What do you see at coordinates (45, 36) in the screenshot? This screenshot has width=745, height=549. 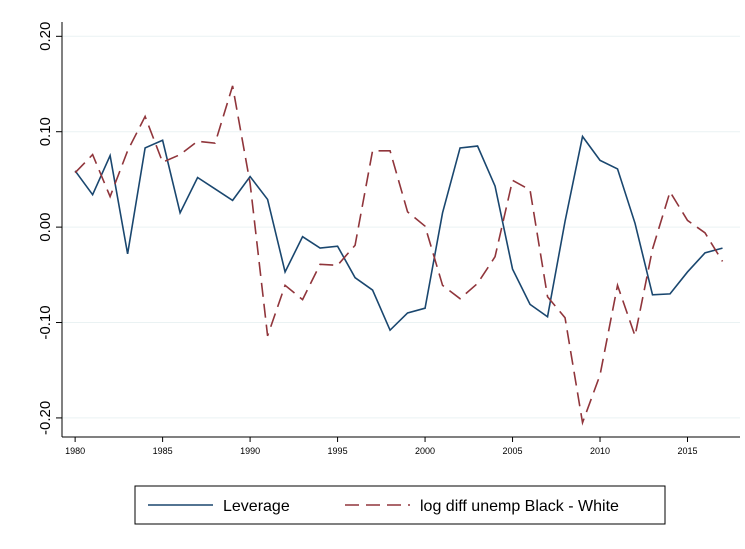 I see `y-tick-label: 0.20` at bounding box center [45, 36].